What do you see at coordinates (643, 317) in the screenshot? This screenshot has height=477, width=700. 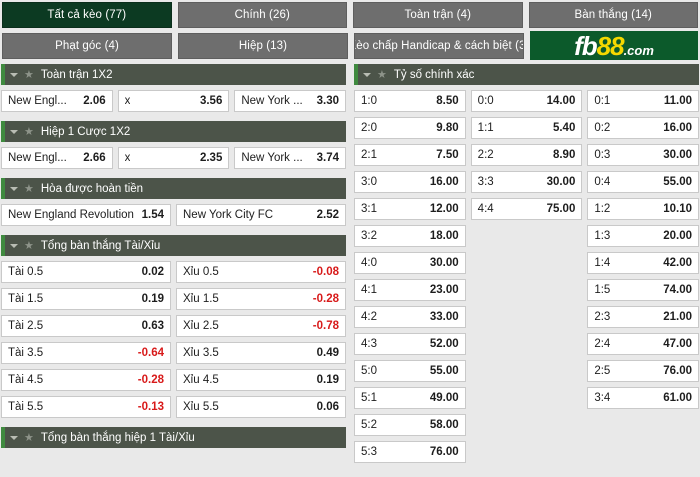 I see `score-cell: 2:3 21.00` at bounding box center [643, 317].